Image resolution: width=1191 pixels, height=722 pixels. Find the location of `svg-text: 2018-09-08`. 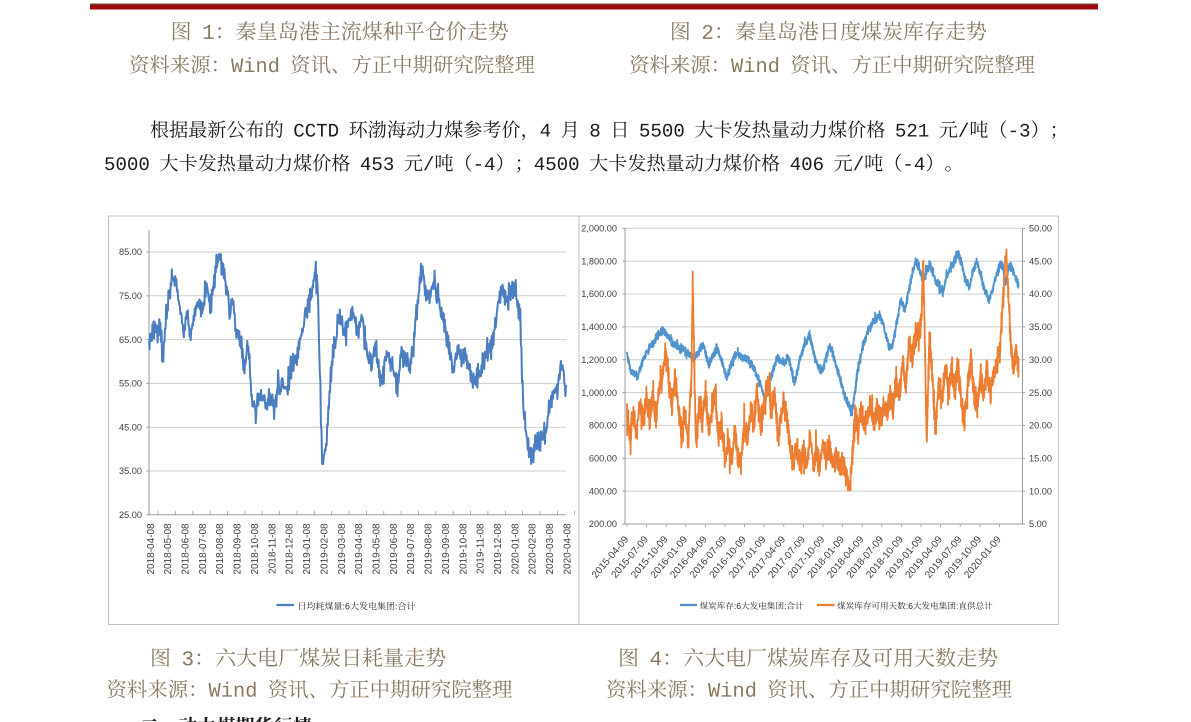

svg-text: 2018-09-08 is located at coordinates (238, 549).